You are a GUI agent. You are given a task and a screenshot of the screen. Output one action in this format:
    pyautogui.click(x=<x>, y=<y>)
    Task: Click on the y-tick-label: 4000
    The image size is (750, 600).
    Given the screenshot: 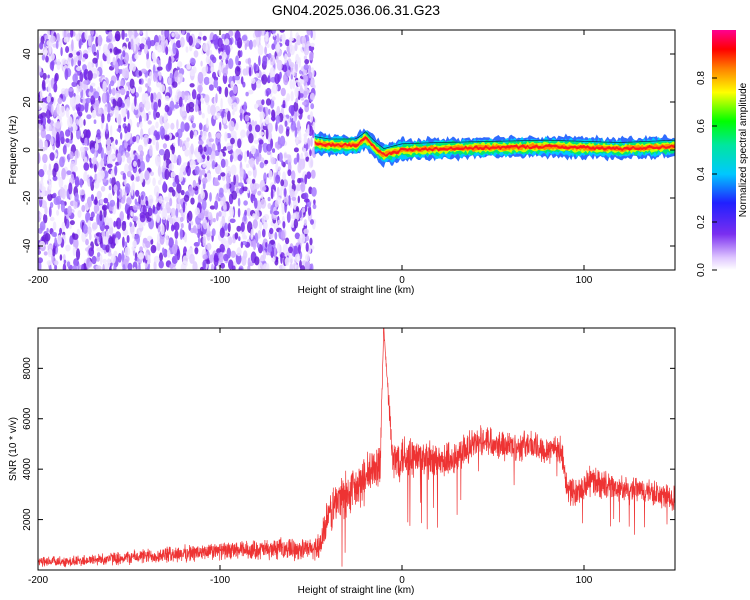 What is the action you would take?
    pyautogui.click(x=27, y=469)
    